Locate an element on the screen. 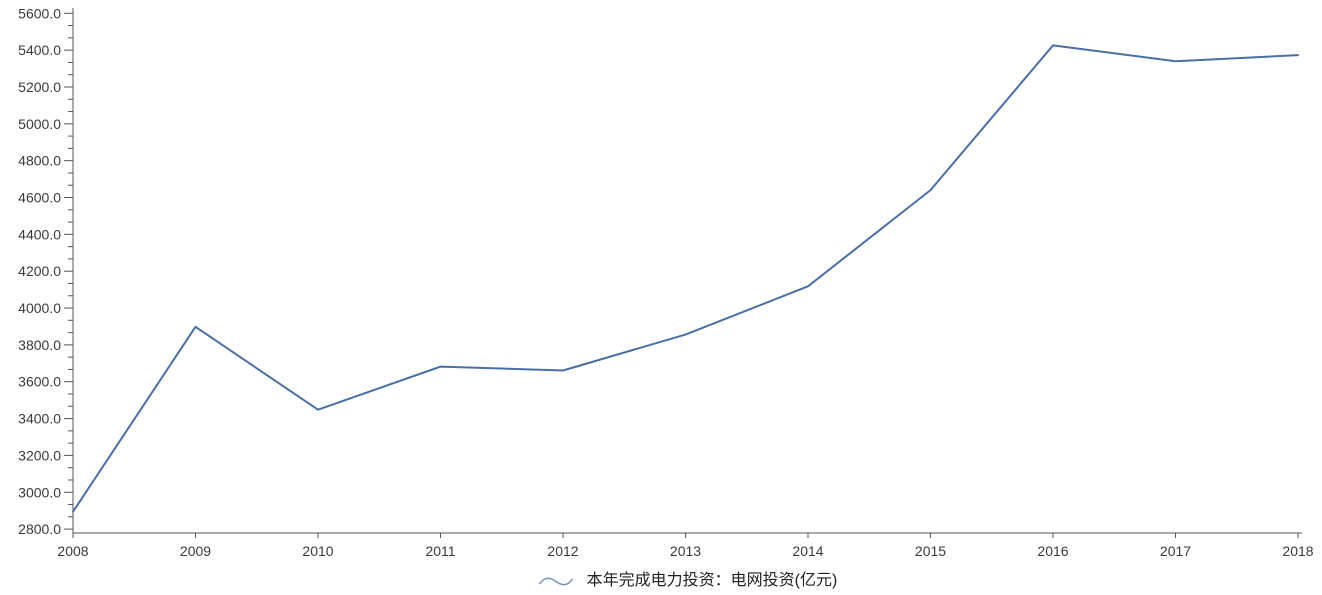 The height and width of the screenshot is (595, 1322). y-tick-label: 5600.0 is located at coordinates (39, 13).